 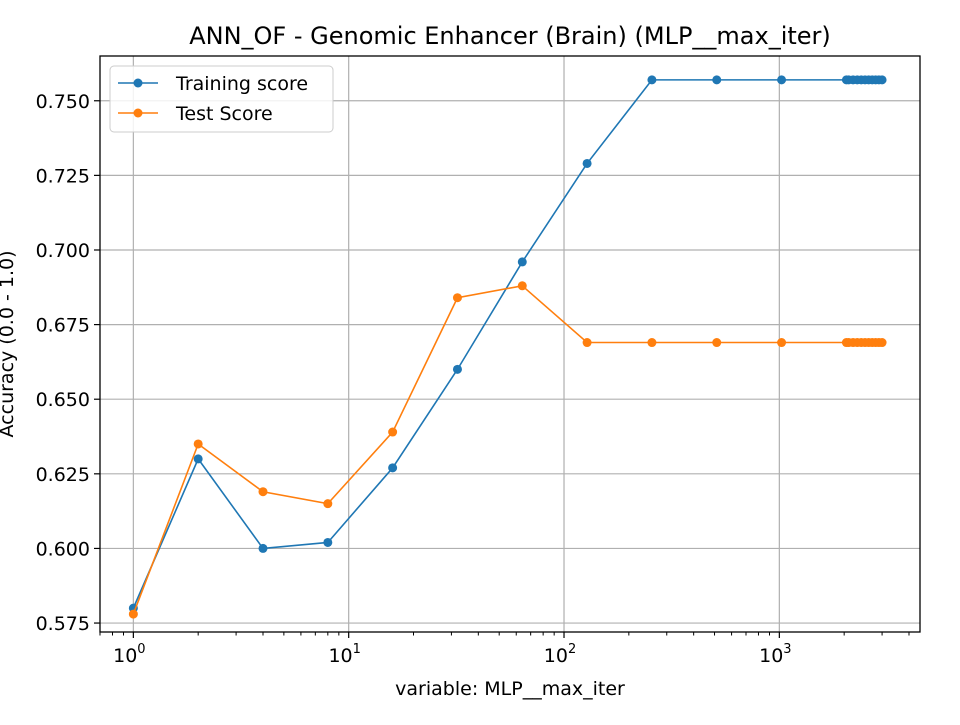 I want to click on legend-label-test: Test Score, so click(x=224, y=114).